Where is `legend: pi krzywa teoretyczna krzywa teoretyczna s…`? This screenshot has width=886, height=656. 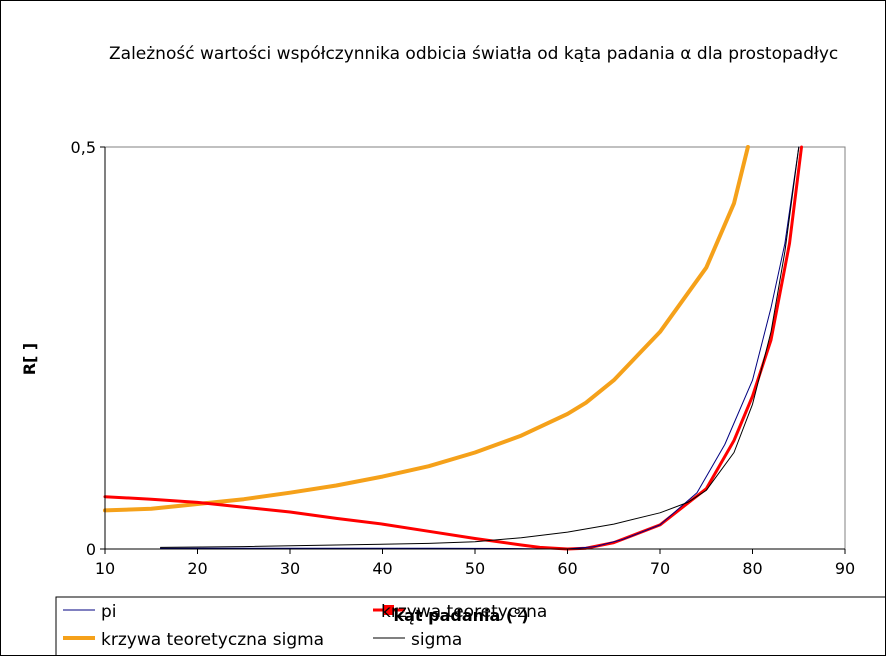
legend: pi krzywa teoretyczna krzywa teoretyczna s… is located at coordinates (305, 626).